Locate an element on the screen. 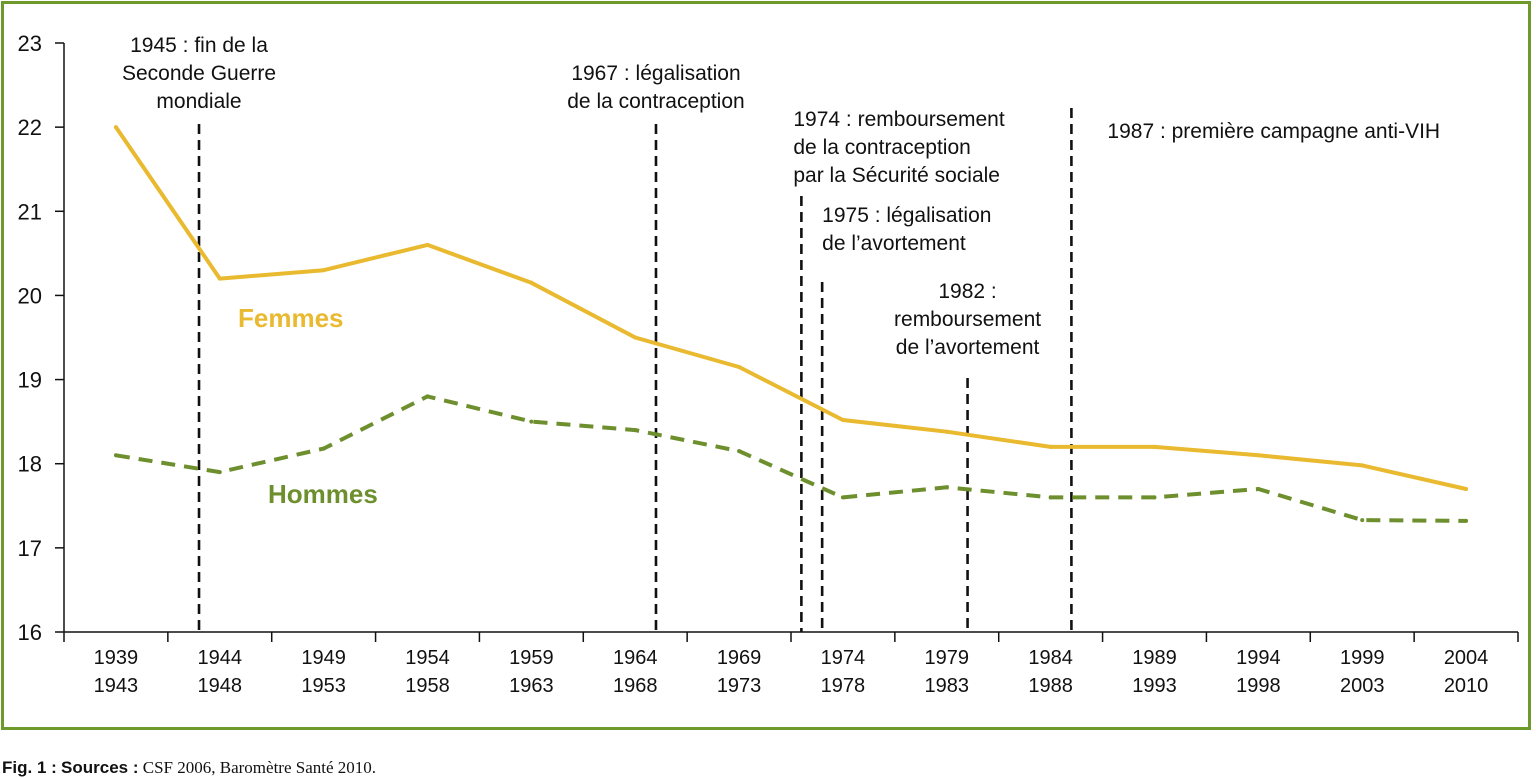 The height and width of the screenshot is (778, 1536). x-tick-label: 1974 is located at coordinates (843, 658).